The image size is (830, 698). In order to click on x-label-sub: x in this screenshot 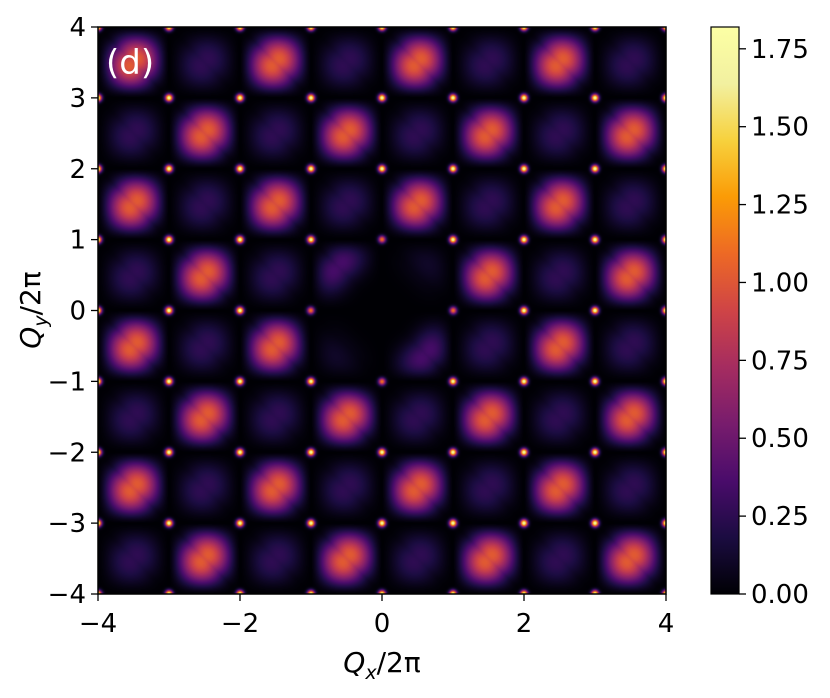, I will do `click(370, 673)`.